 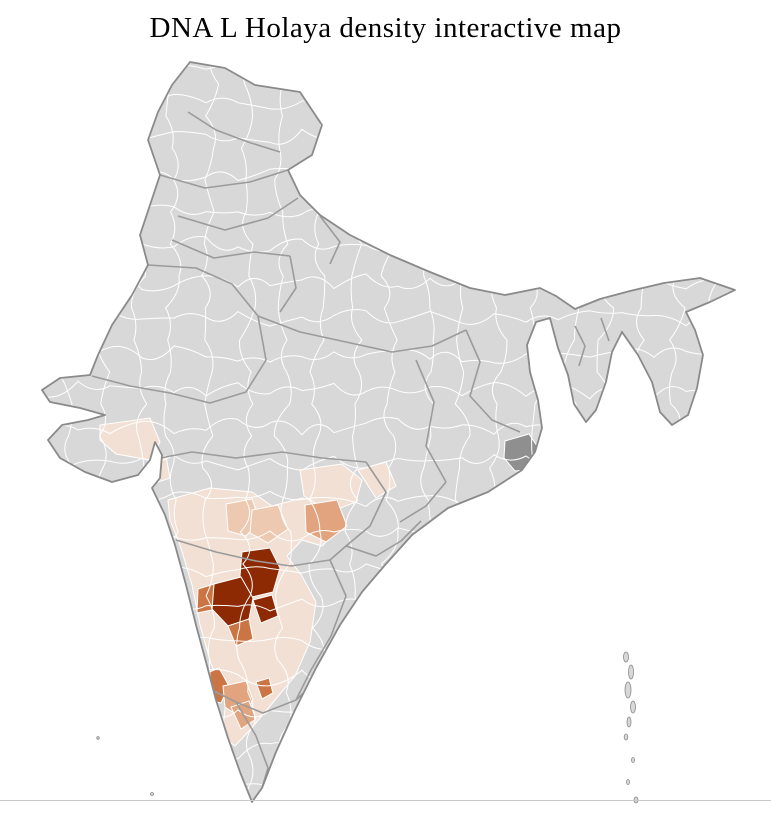 What do you see at coordinates (385, 800) in the screenshot?
I see `bottom-divider` at bounding box center [385, 800].